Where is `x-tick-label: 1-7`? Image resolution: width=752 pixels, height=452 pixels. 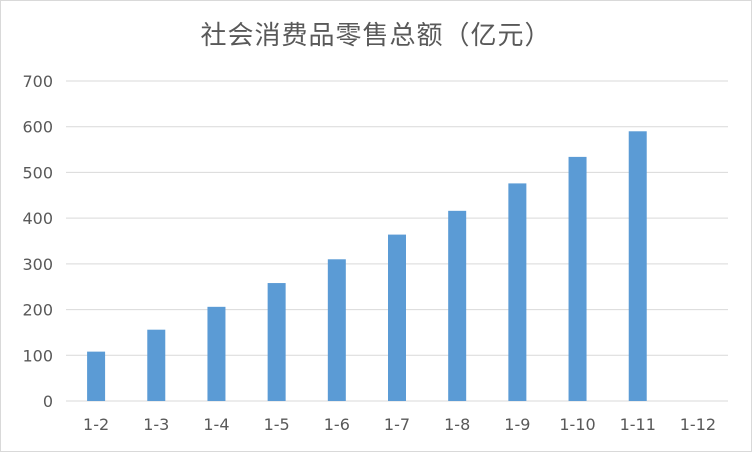 x-tick-label: 1-7 is located at coordinates (397, 424).